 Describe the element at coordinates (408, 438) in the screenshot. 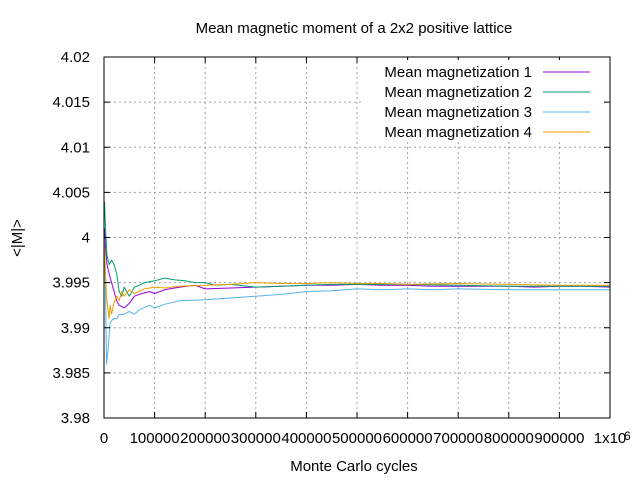

I see `x-tick-label: 600000` at that location.